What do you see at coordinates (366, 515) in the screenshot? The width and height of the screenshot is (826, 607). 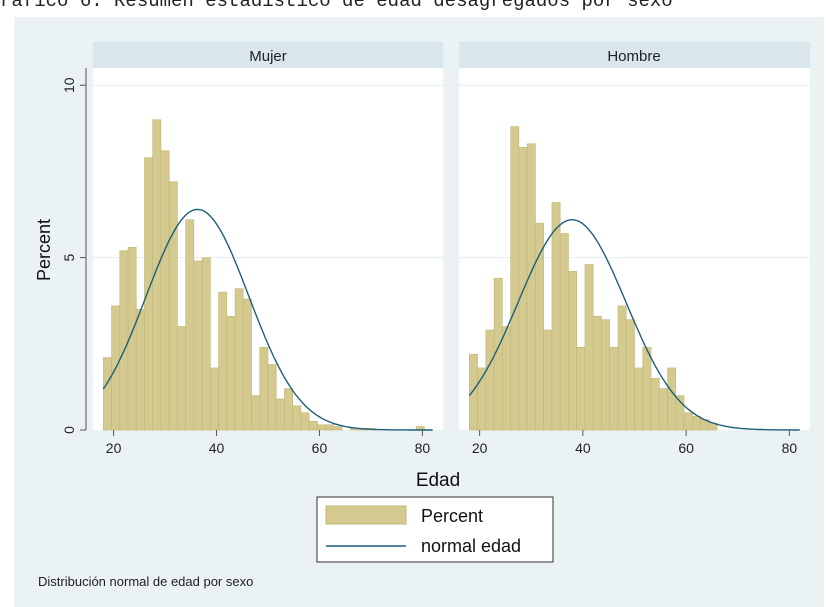 I see `legend-swatch-percent` at bounding box center [366, 515].